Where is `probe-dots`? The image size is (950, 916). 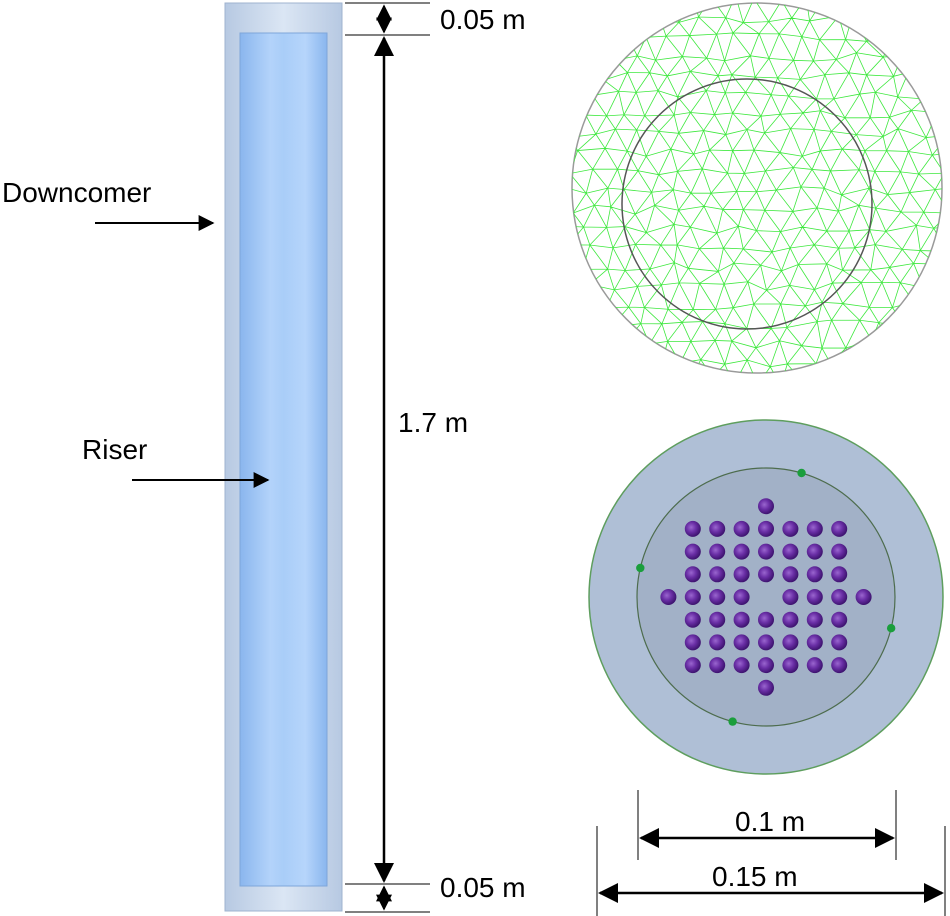 probe-dots is located at coordinates (766, 597).